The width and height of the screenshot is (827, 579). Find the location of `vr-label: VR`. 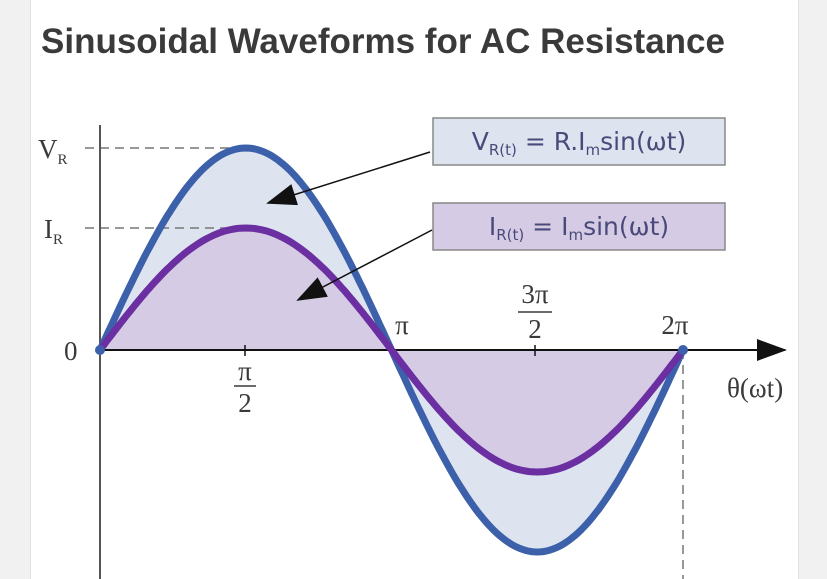

vr-label: VR is located at coordinates (53, 151).